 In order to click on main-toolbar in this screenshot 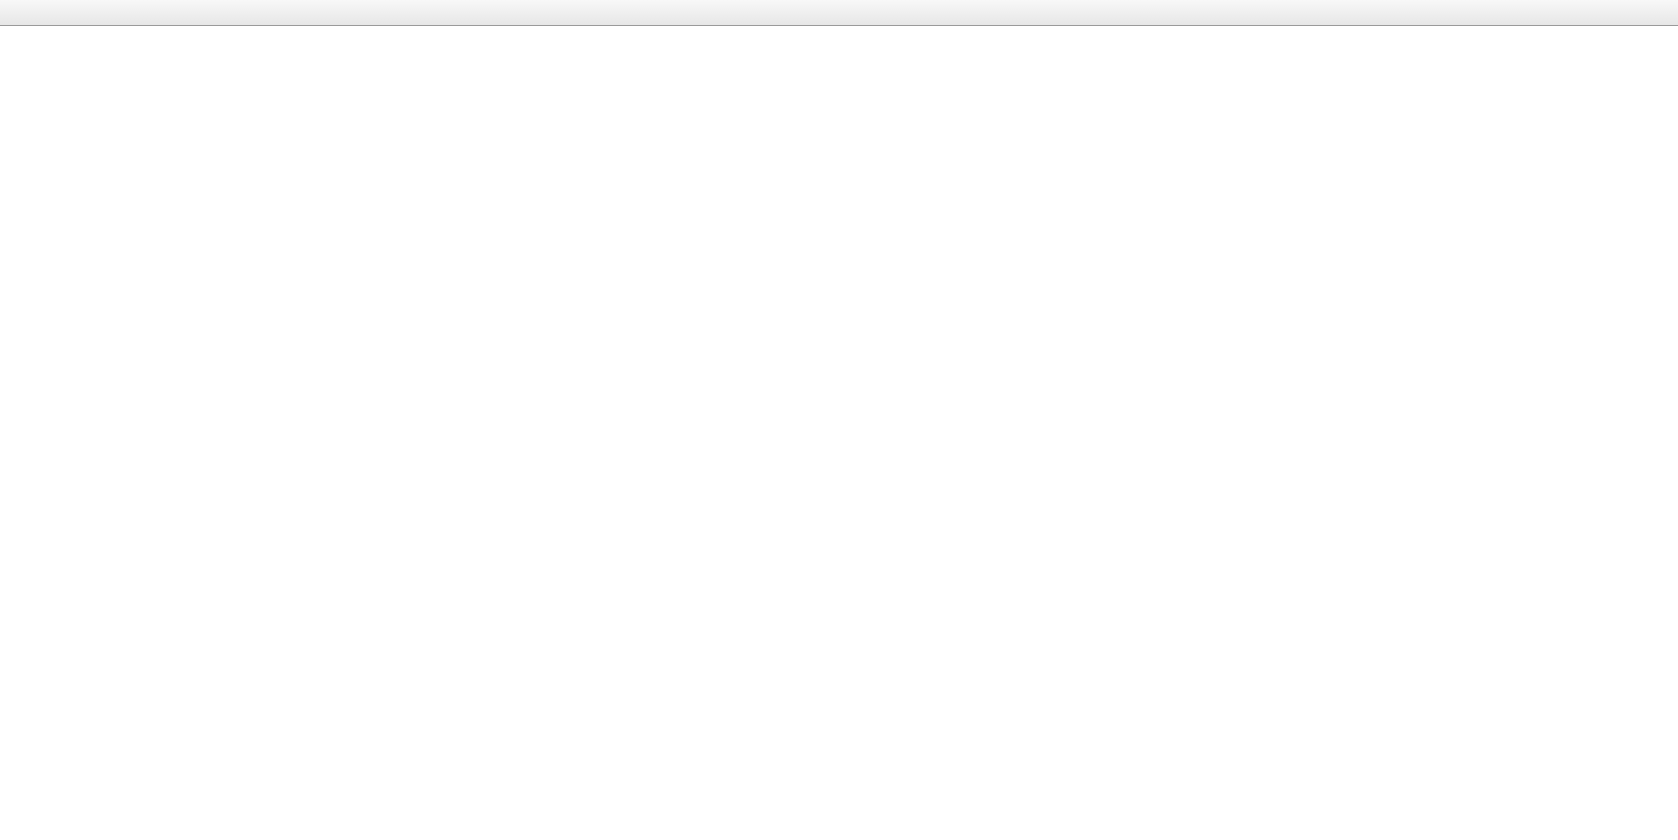, I will do `click(839, 13)`.